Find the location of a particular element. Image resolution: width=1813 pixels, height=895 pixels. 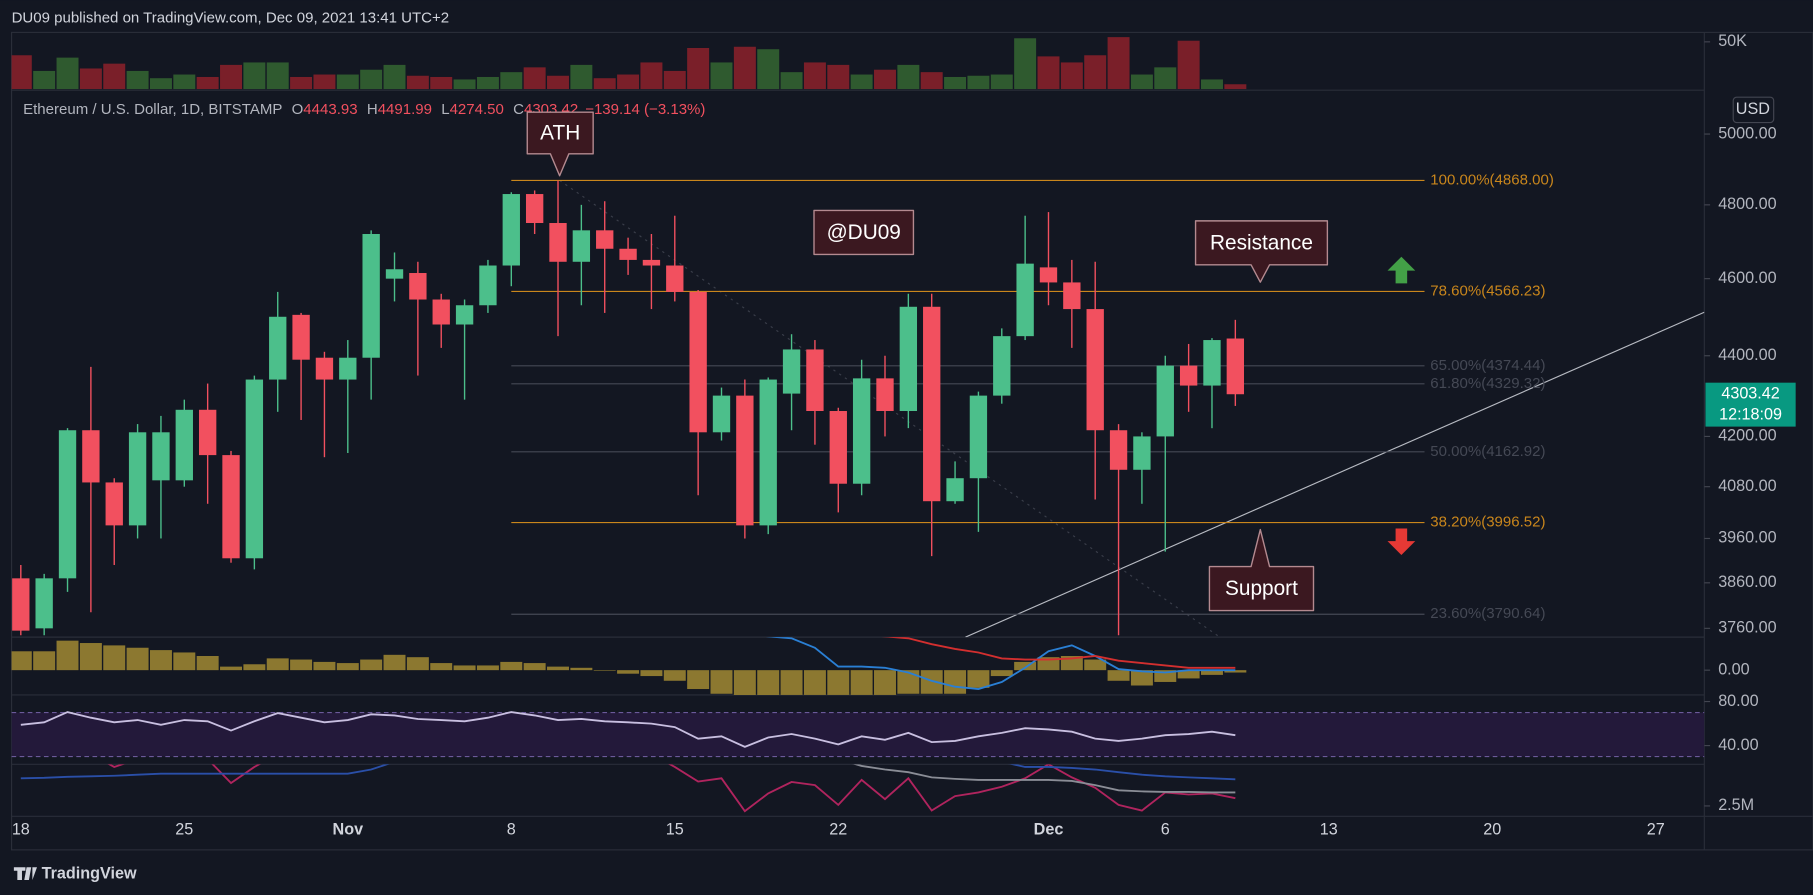

volume-tick-label: 50K is located at coordinates (1732, 41).